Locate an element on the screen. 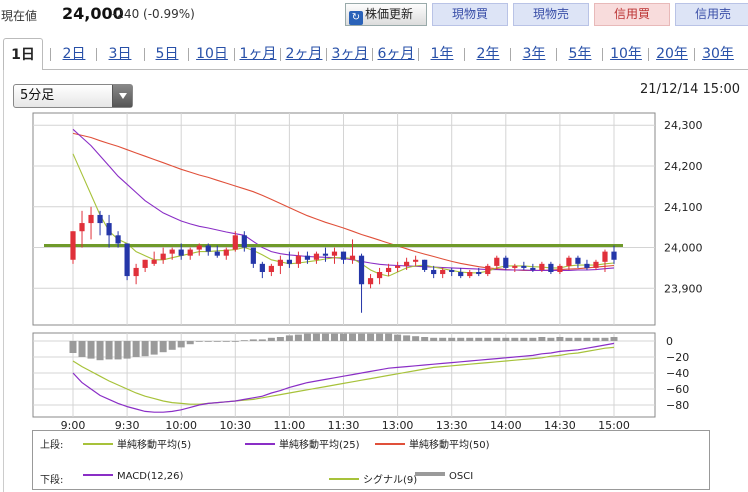  update-price-button: ↻ 株価更新 is located at coordinates (386, 14).